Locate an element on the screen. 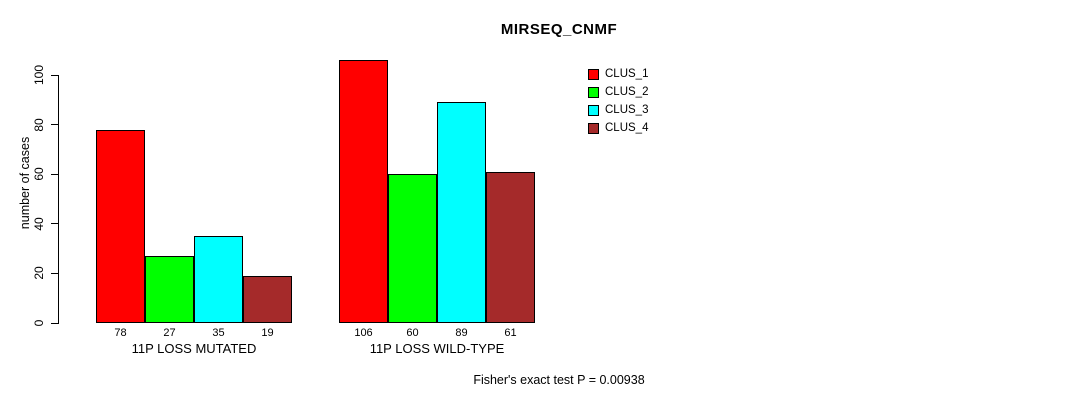 This screenshot has height=400, width=1090. y-tick-label-0: 0 is located at coordinates (39, 323).